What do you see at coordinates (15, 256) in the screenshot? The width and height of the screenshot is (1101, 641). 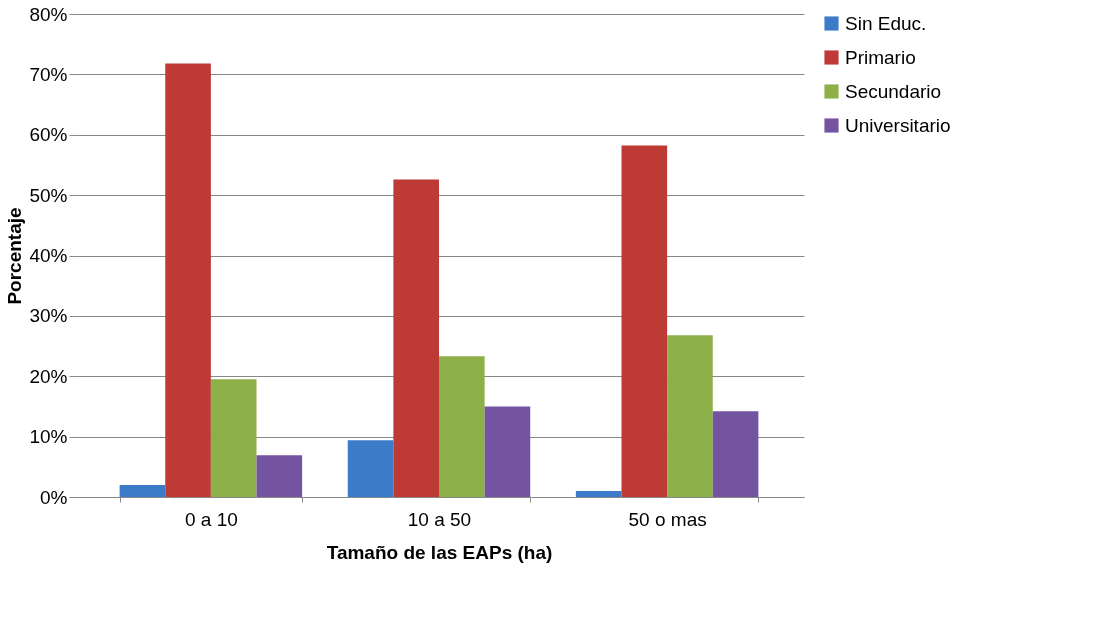 I see `y-axis-title: Porcentaje` at bounding box center [15, 256].